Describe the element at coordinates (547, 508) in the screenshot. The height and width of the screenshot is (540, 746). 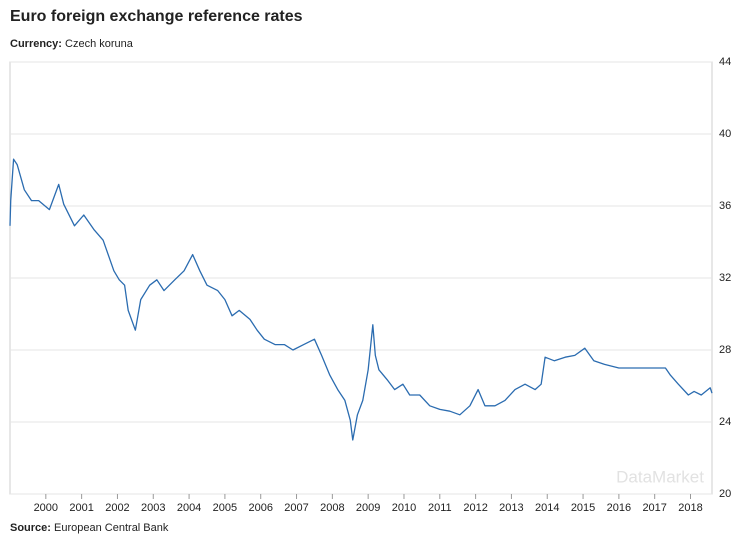
I see `x-tick-label: 2014` at that location.